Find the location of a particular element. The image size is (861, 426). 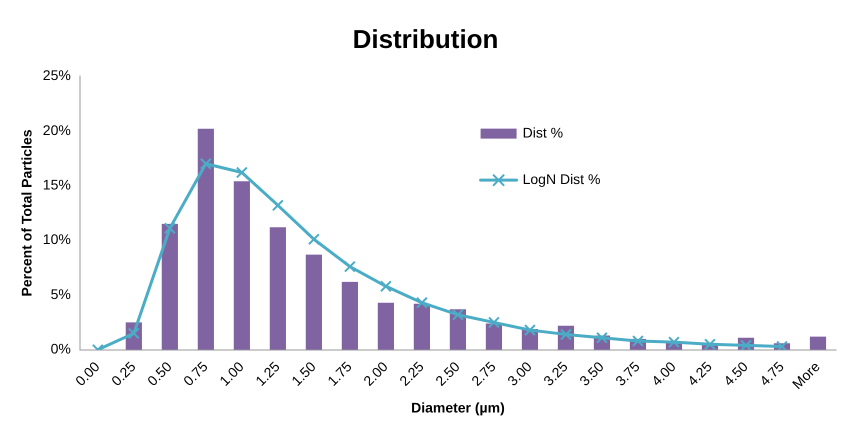

x-axis-title: Diameter (µm) is located at coordinates (458, 407).